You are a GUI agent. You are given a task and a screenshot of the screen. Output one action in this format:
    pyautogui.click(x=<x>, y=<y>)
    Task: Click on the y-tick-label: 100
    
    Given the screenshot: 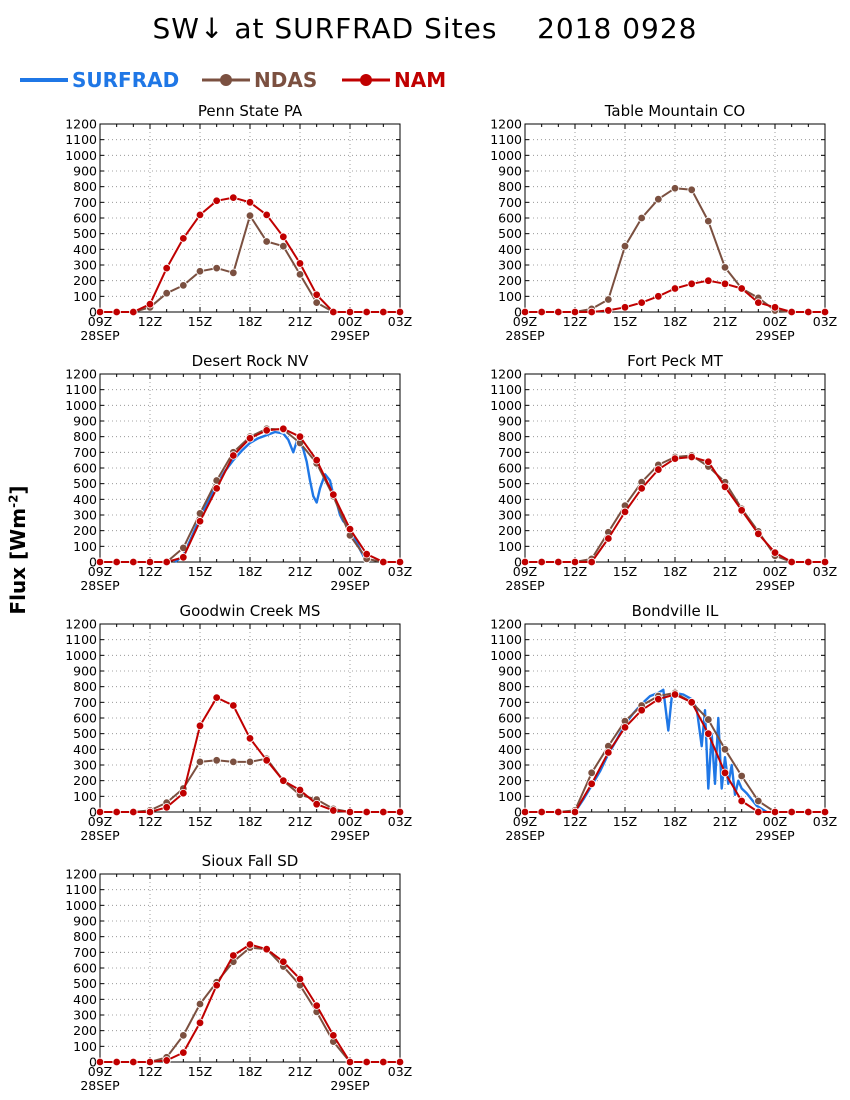 What is the action you would take?
    pyautogui.click(x=510, y=296)
    